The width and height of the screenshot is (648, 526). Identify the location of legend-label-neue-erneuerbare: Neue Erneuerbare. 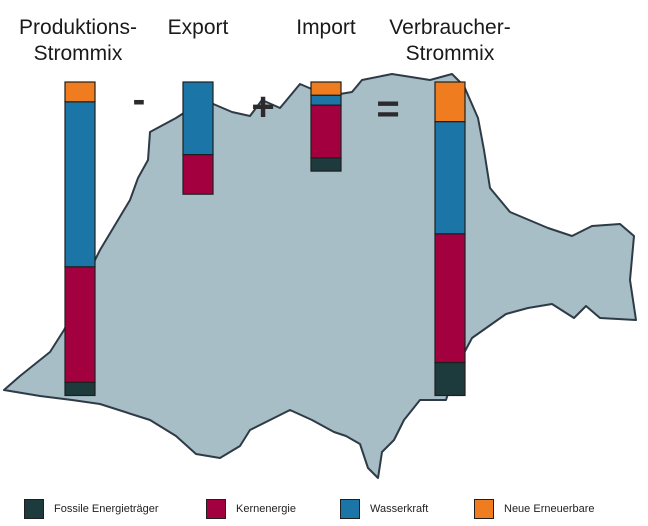
(549, 509).